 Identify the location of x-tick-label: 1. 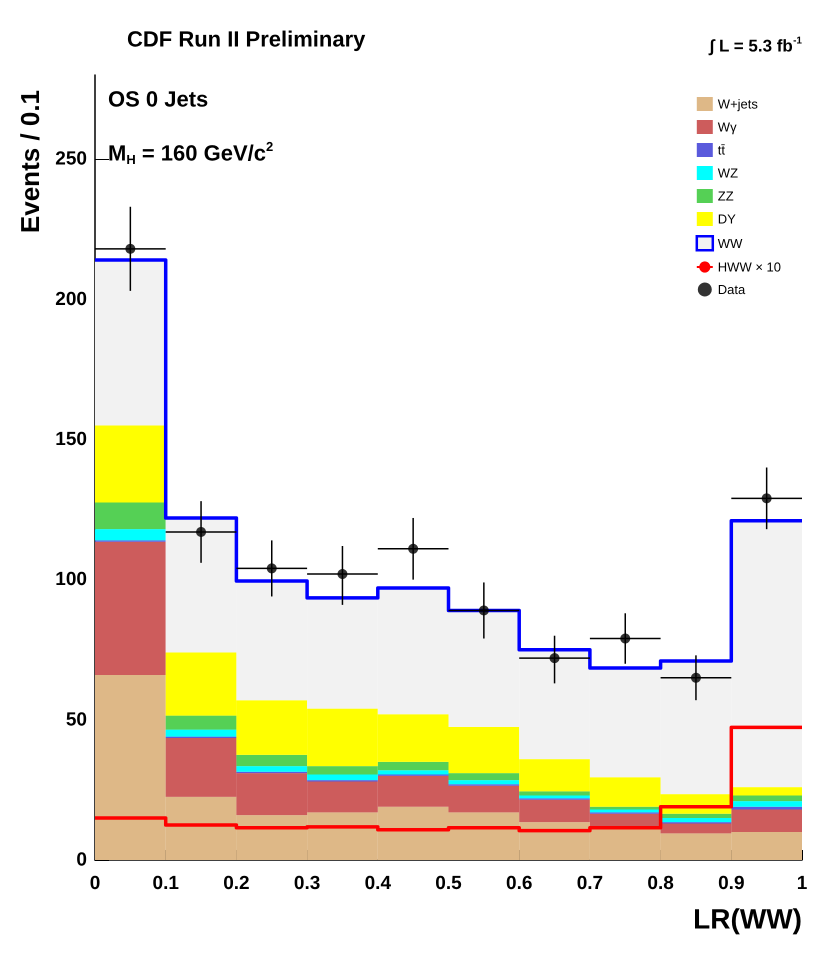
(802, 883).